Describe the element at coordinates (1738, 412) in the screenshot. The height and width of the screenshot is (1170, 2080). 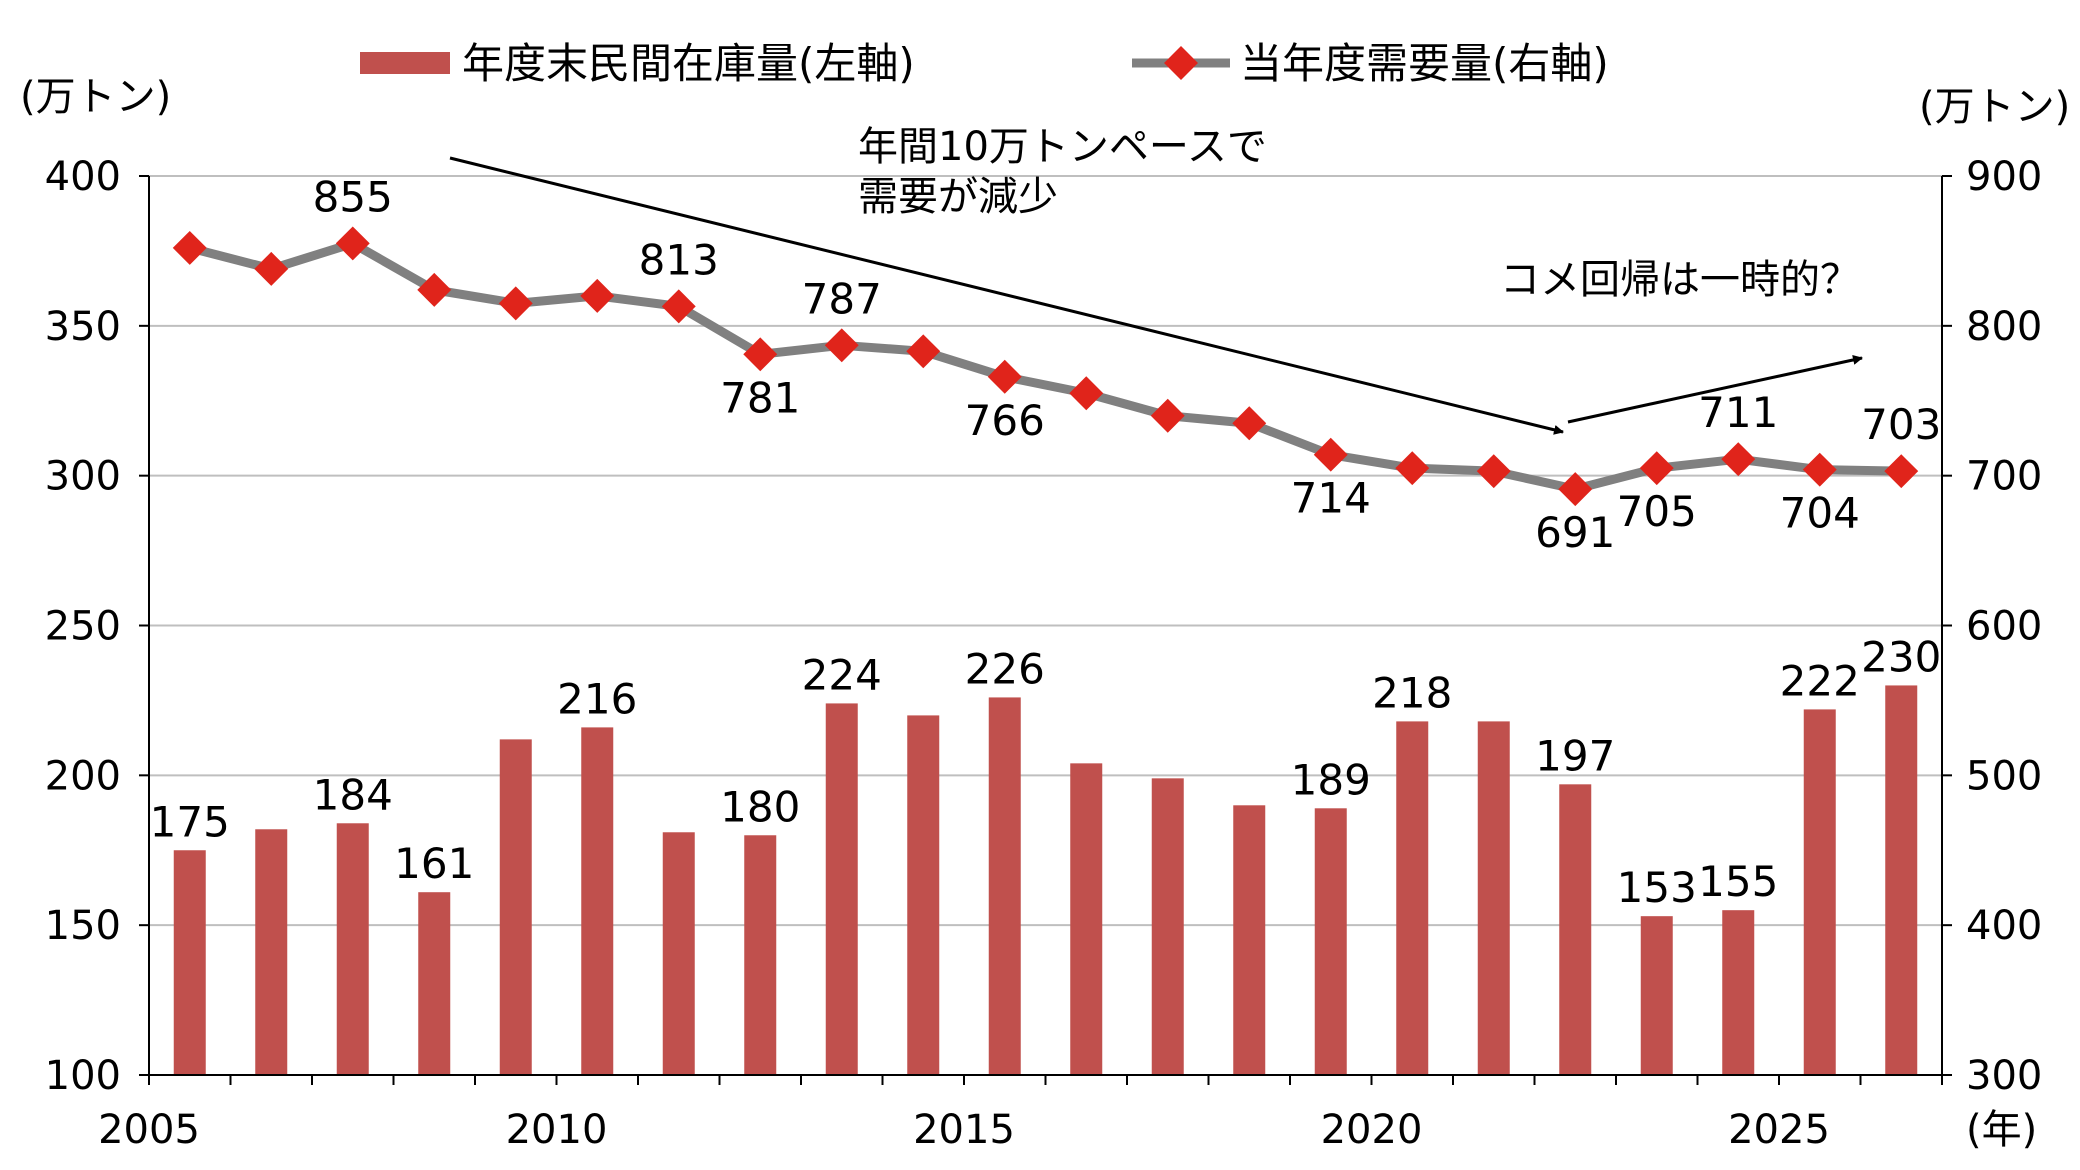
I see `line-data-label: 711` at that location.